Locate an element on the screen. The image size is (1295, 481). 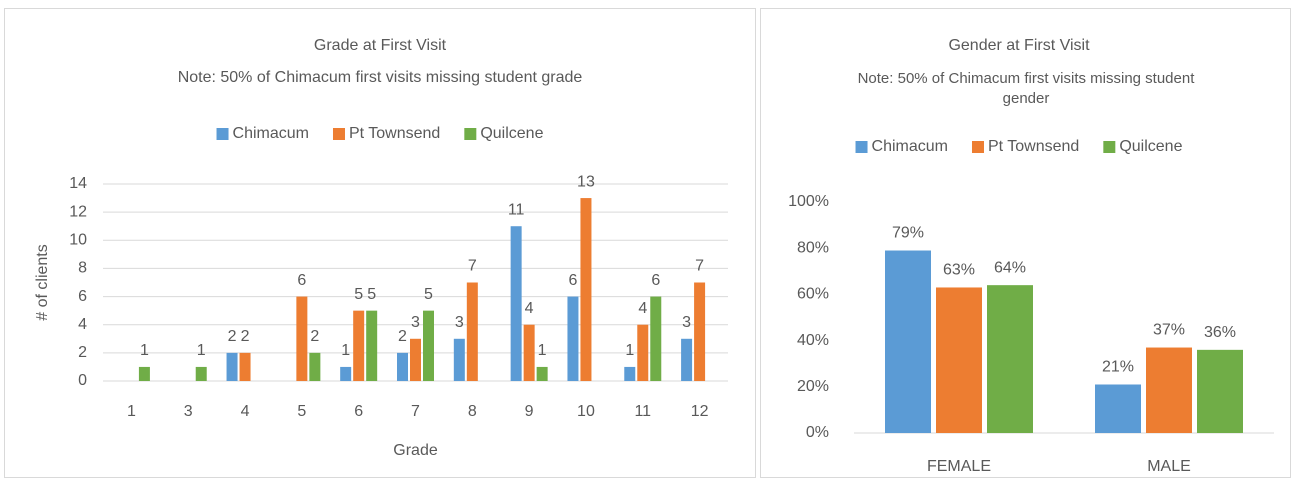
chart-title: Gender at First Visit is located at coordinates (1019, 45).